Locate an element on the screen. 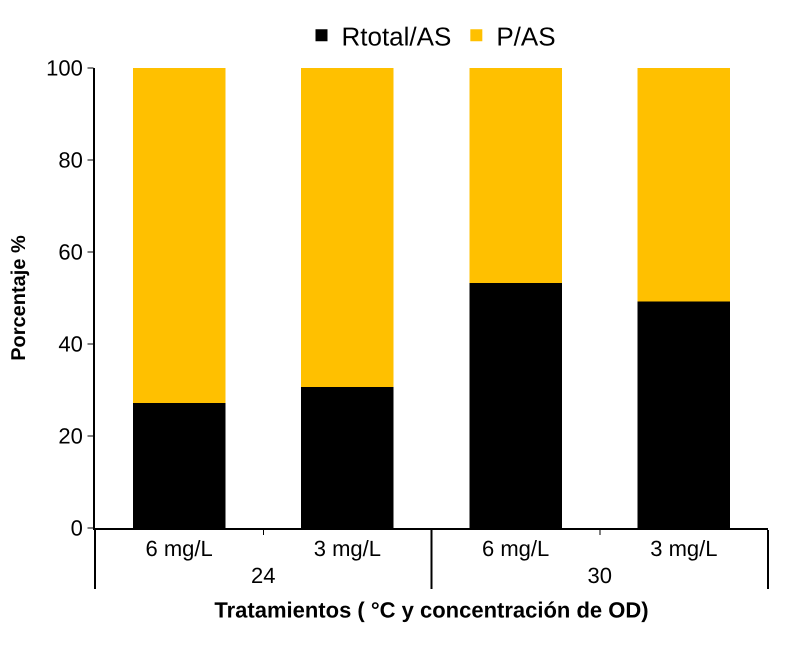  y-tick-label: 40 is located at coordinates (70, 344).